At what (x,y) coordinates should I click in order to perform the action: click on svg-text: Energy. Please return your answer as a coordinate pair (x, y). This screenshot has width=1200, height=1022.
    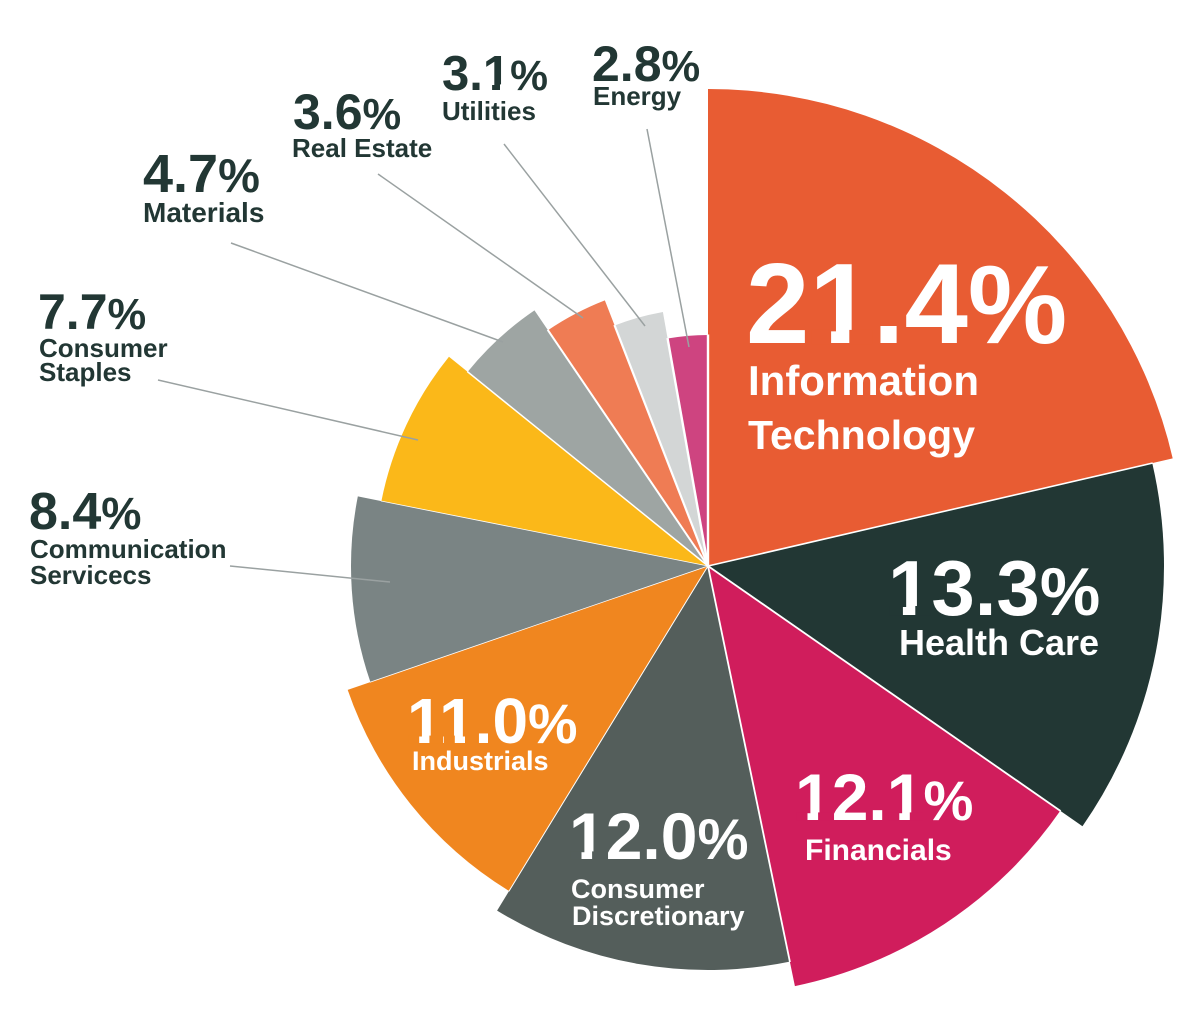
    Looking at the image, I should click on (637, 96).